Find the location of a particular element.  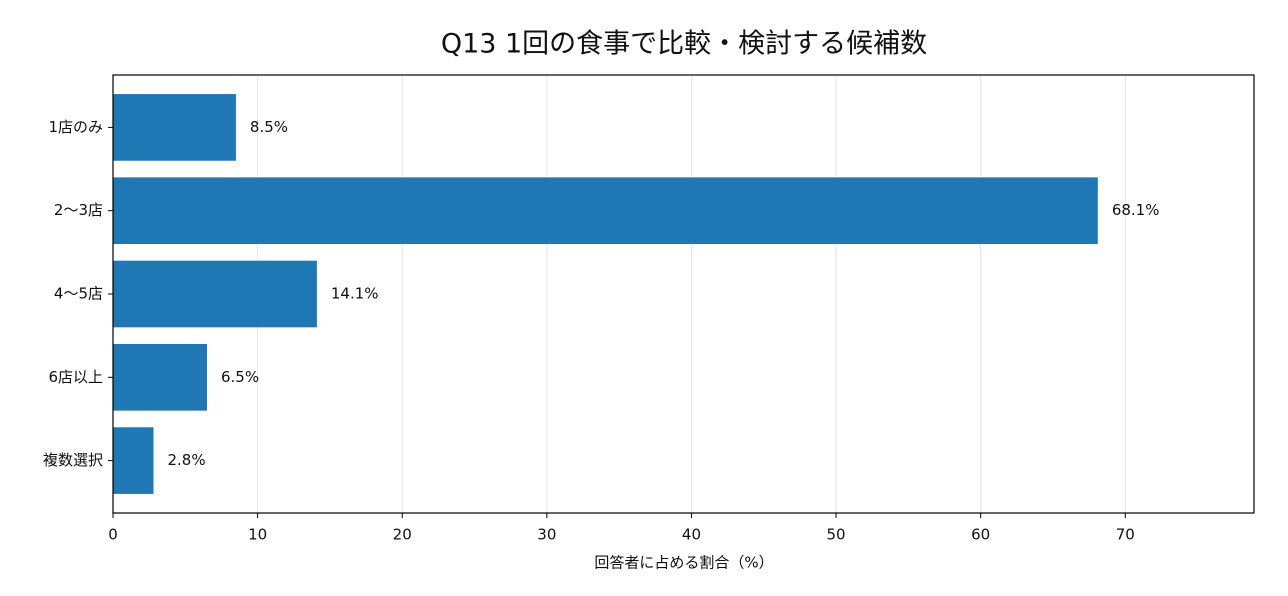

value-label: 14.1% is located at coordinates (355, 294).